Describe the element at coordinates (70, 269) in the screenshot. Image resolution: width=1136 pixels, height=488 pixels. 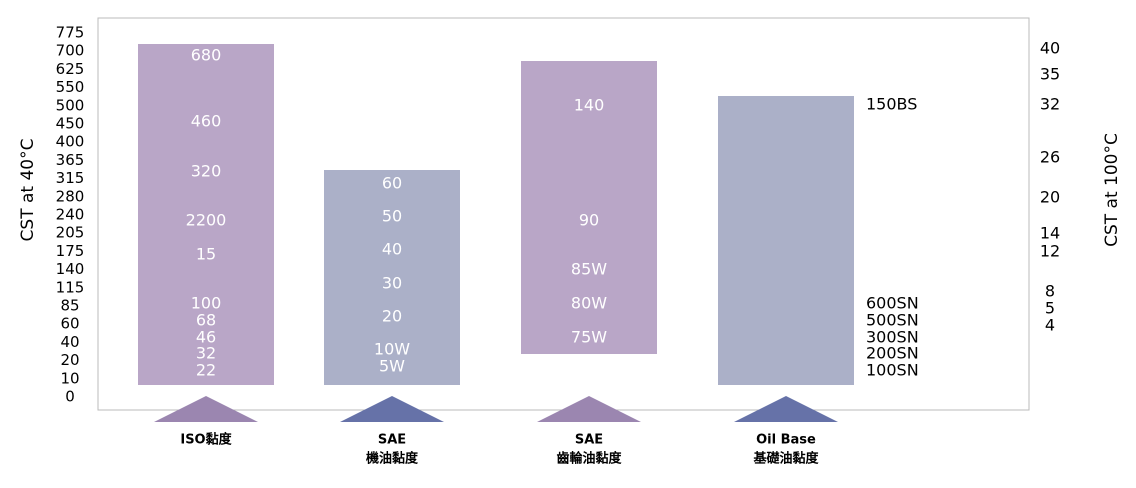
I see `left-tick-label: 140` at that location.